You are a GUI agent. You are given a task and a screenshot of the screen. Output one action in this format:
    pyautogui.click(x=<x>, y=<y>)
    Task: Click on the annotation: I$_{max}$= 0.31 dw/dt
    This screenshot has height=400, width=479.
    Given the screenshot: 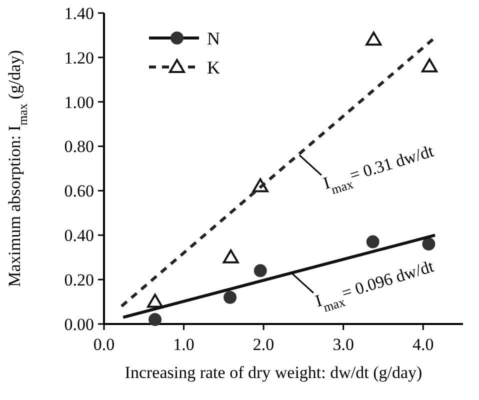 What is the action you would take?
    pyautogui.click(x=378, y=169)
    